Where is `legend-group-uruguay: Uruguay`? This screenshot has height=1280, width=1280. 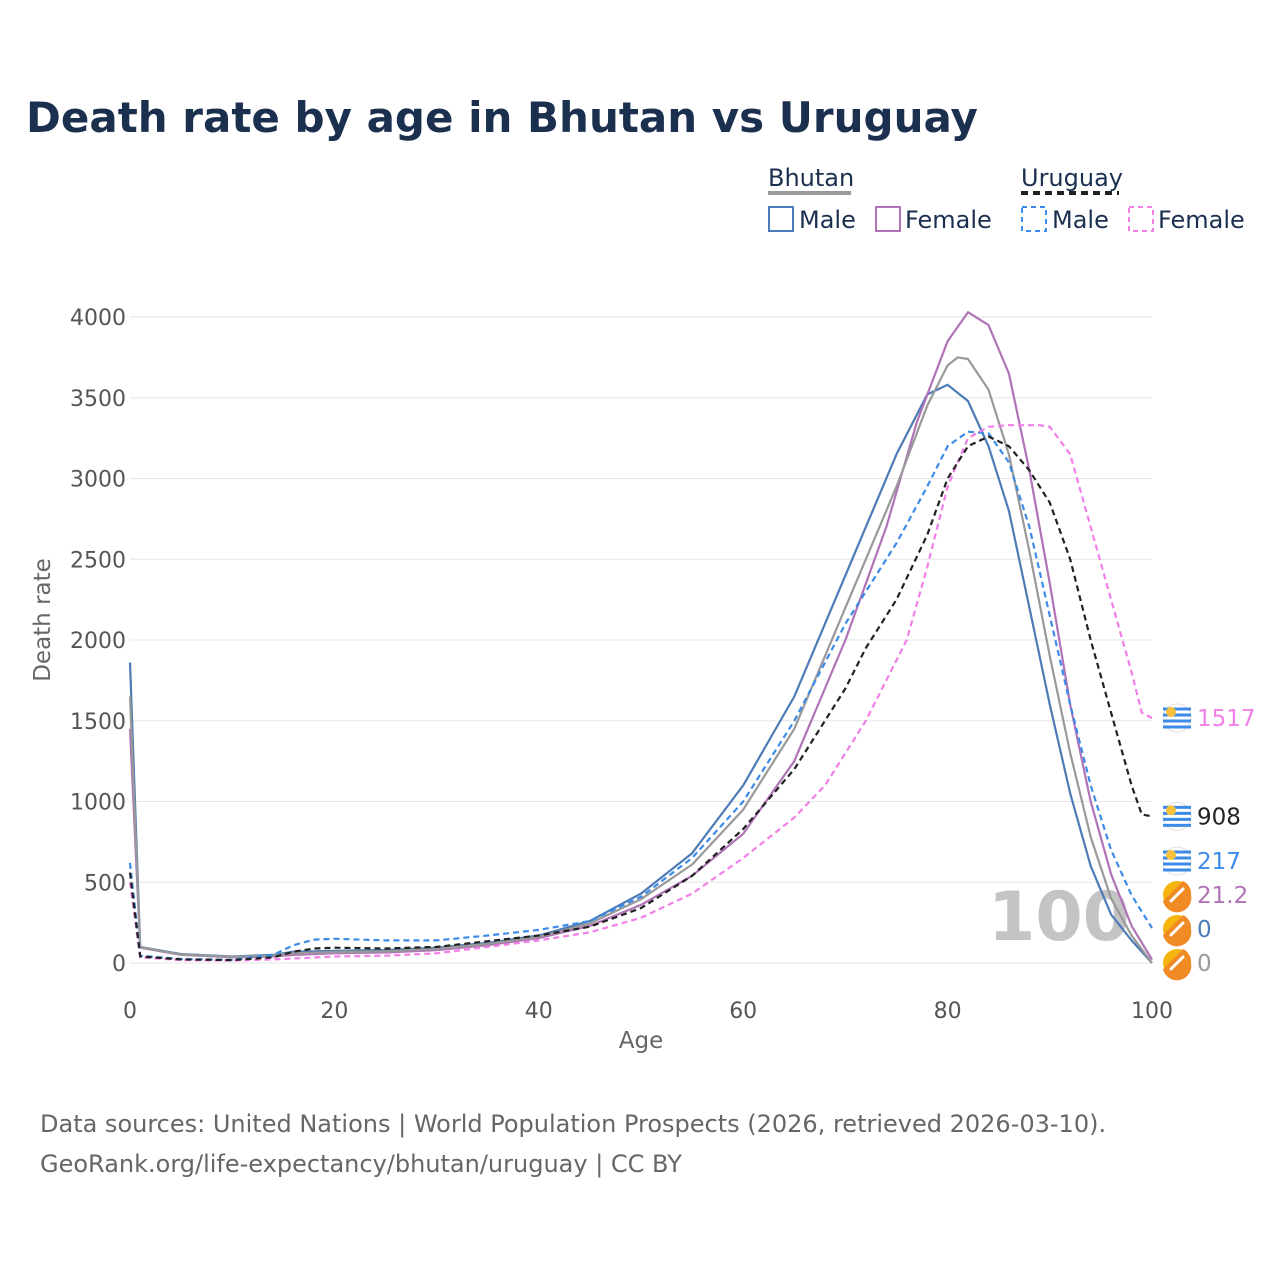
legend-group-uruguay: Uruguay is located at coordinates (1072, 178).